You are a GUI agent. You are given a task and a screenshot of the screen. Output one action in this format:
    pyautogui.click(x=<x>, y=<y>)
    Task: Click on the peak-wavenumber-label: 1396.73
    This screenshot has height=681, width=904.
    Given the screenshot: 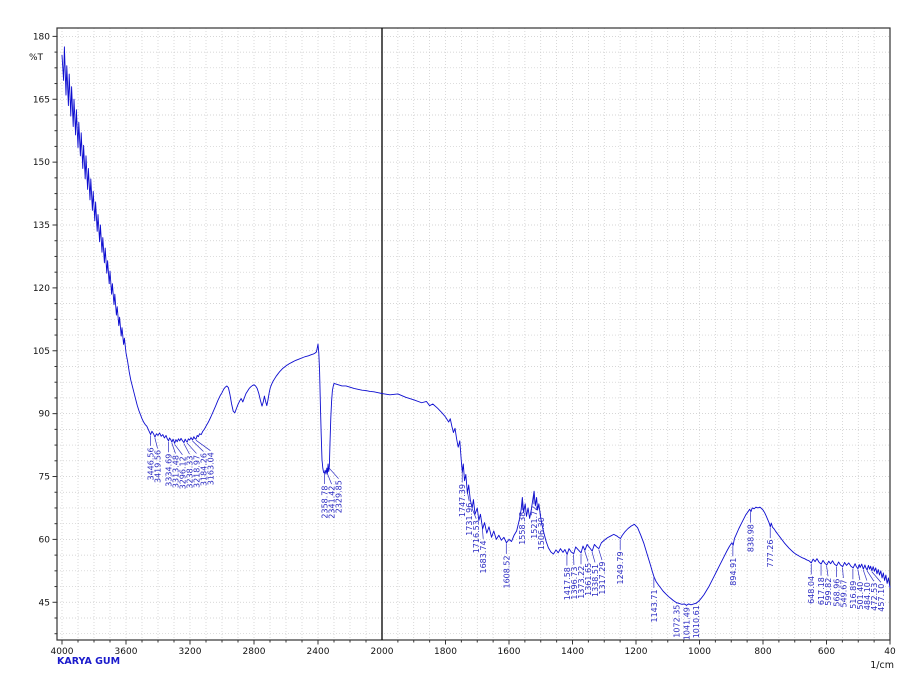 What is the action you would take?
    pyautogui.click(x=574, y=583)
    